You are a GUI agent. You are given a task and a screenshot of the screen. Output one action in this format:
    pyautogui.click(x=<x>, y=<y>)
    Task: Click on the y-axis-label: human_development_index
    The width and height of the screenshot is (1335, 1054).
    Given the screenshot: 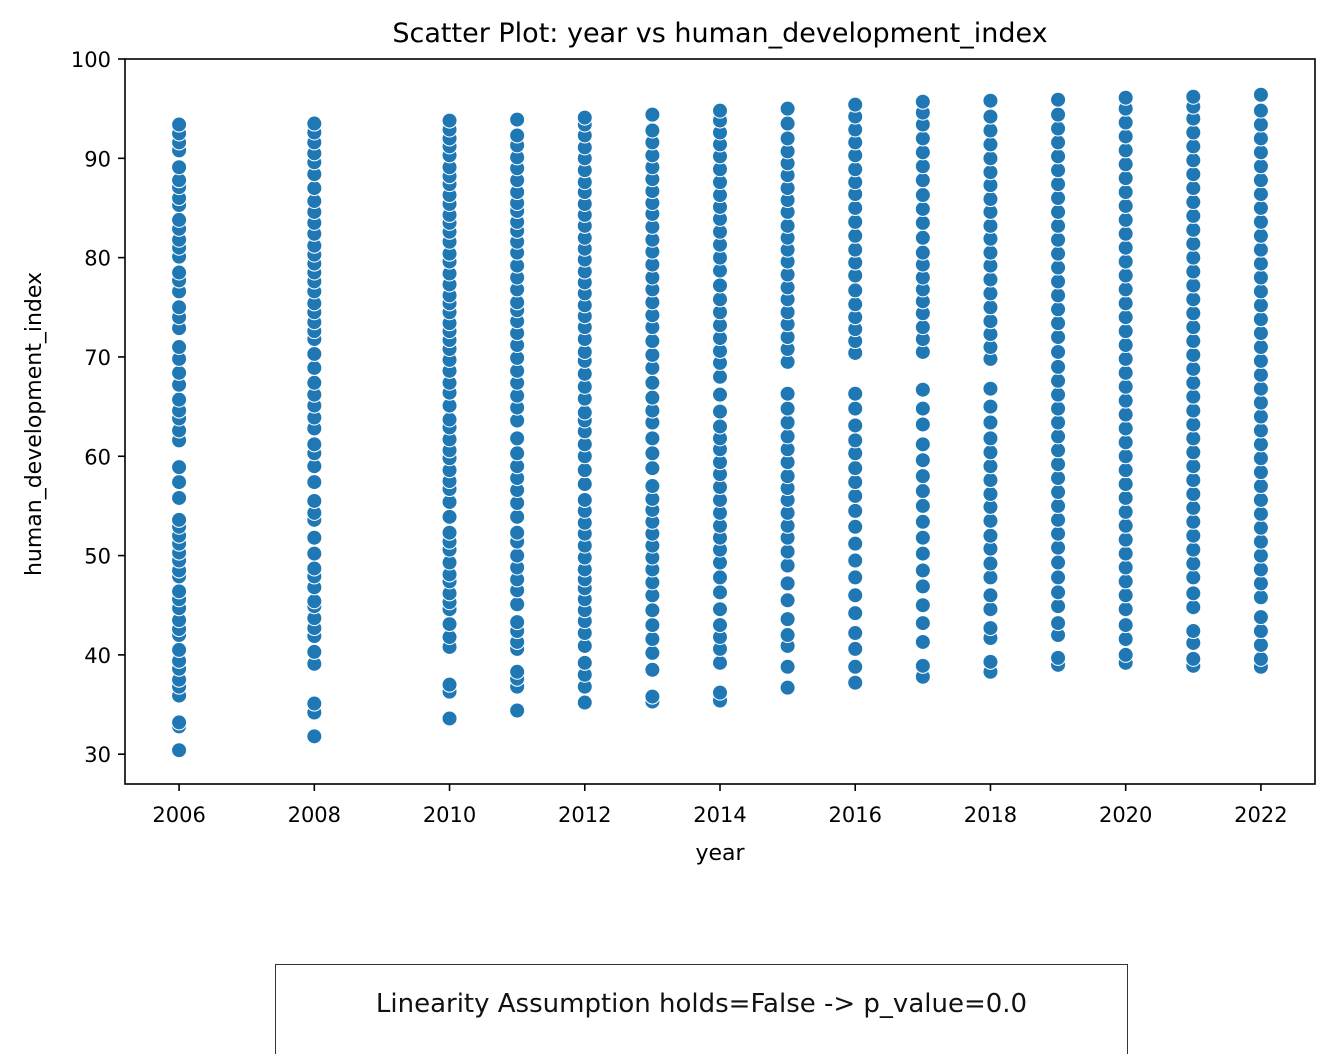 What is the action you would take?
    pyautogui.click(x=34, y=424)
    